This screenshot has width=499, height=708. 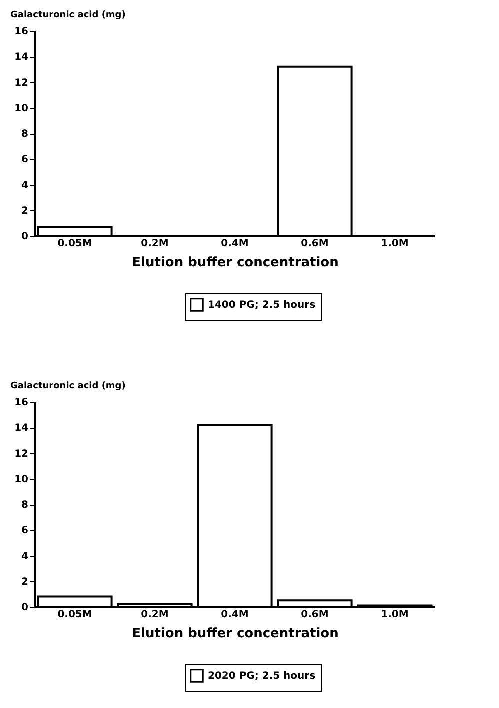 I want to click on legend-label: 1400 PG; 2.5 hours, so click(x=262, y=305).